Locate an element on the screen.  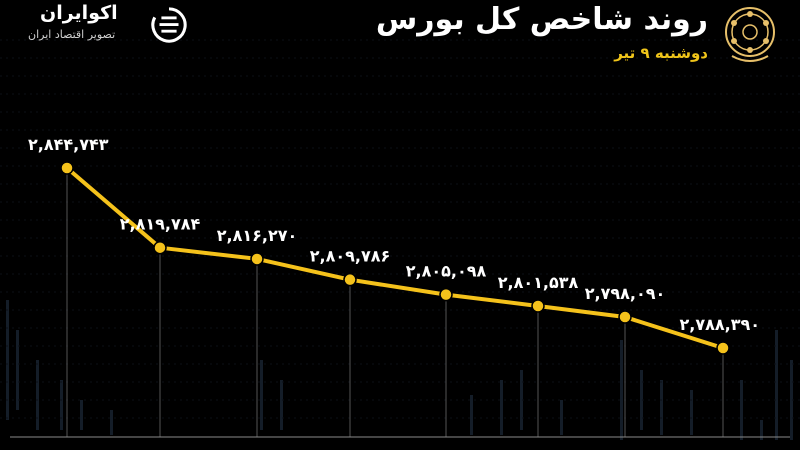
data-label: ۲,۷۸۸,۳۹۰ is located at coordinates (719, 324).